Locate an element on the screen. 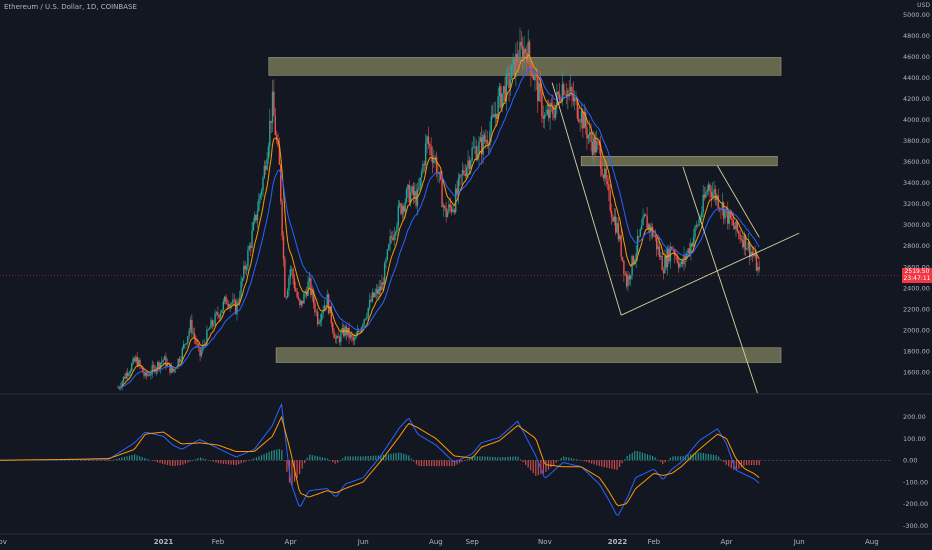 This screenshot has width=932, height=550. axis-unit-label: USD is located at coordinates (923, 5).